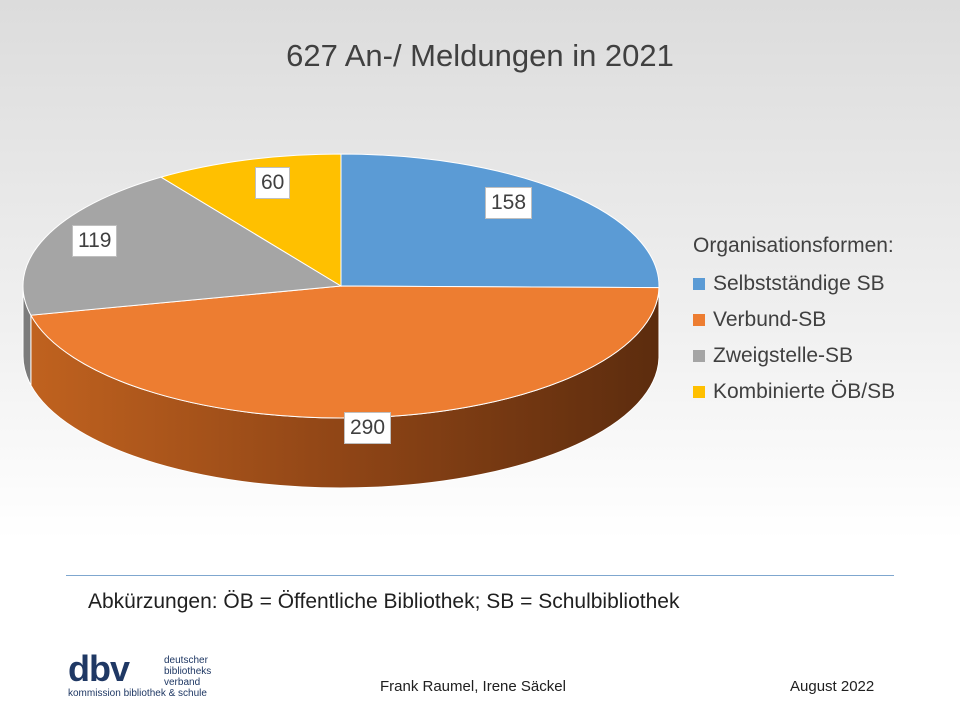 The image size is (960, 720). Describe the element at coordinates (95, 241) in the screenshot. I see `data-label: 119` at that location.